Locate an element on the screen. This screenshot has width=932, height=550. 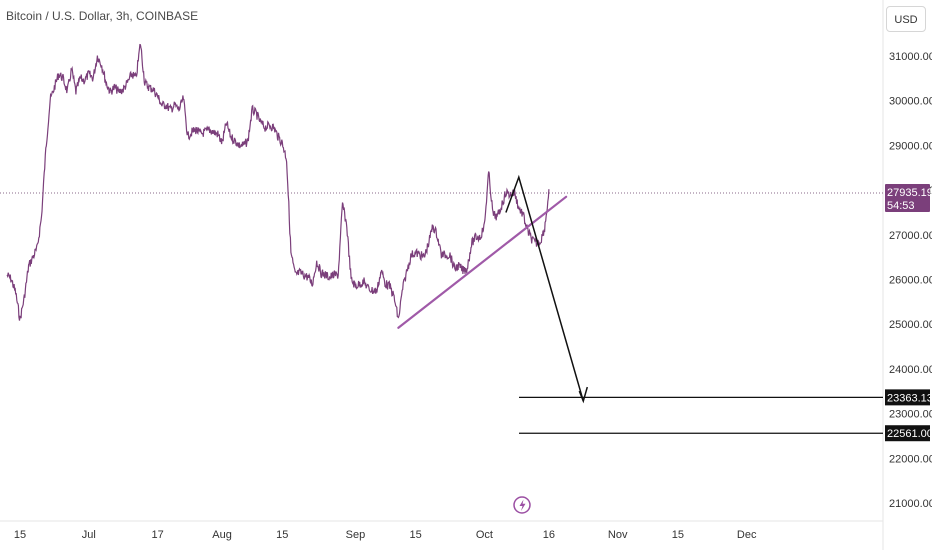
time-tick-label: Aug is located at coordinates (222, 535).